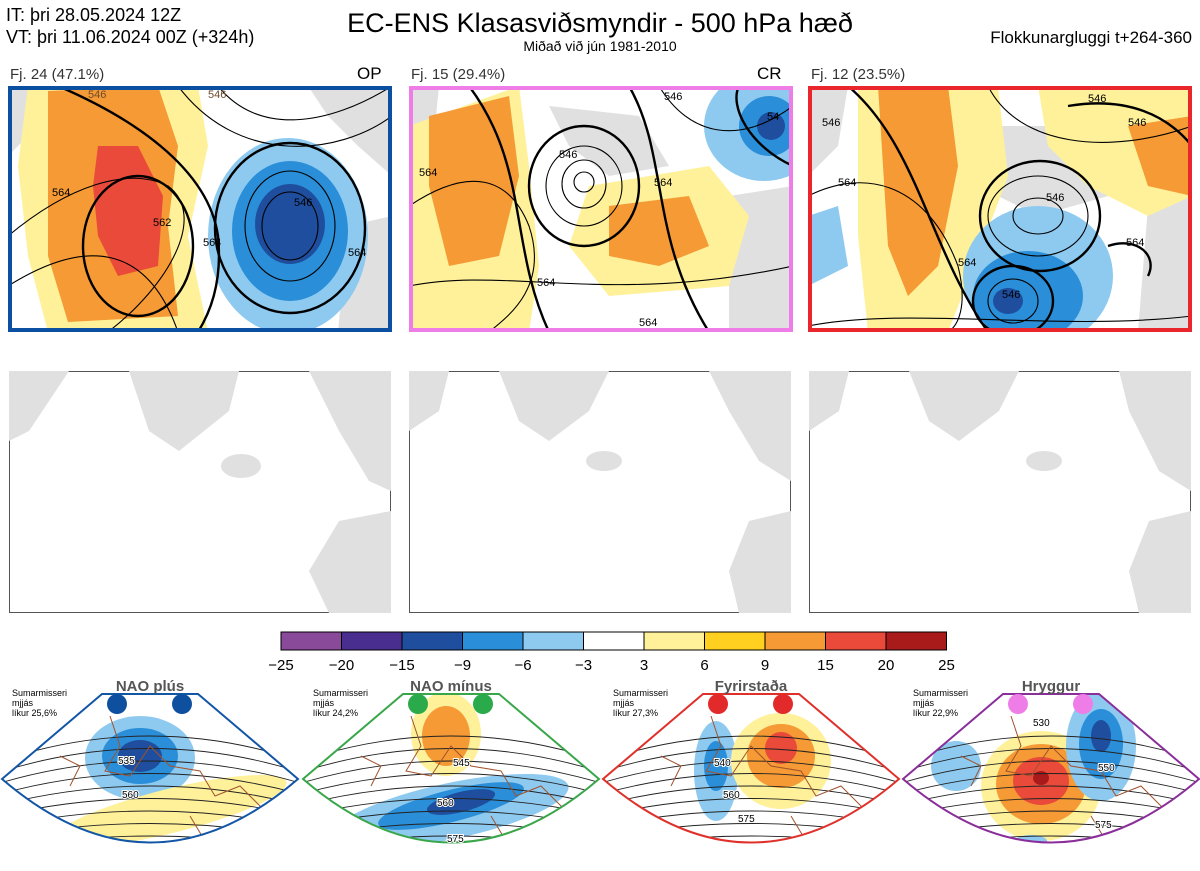  What do you see at coordinates (130, 37) in the screenshot?
I see `valid-time: VT: þri 11.06.2024 00Z (+324h)` at bounding box center [130, 37].